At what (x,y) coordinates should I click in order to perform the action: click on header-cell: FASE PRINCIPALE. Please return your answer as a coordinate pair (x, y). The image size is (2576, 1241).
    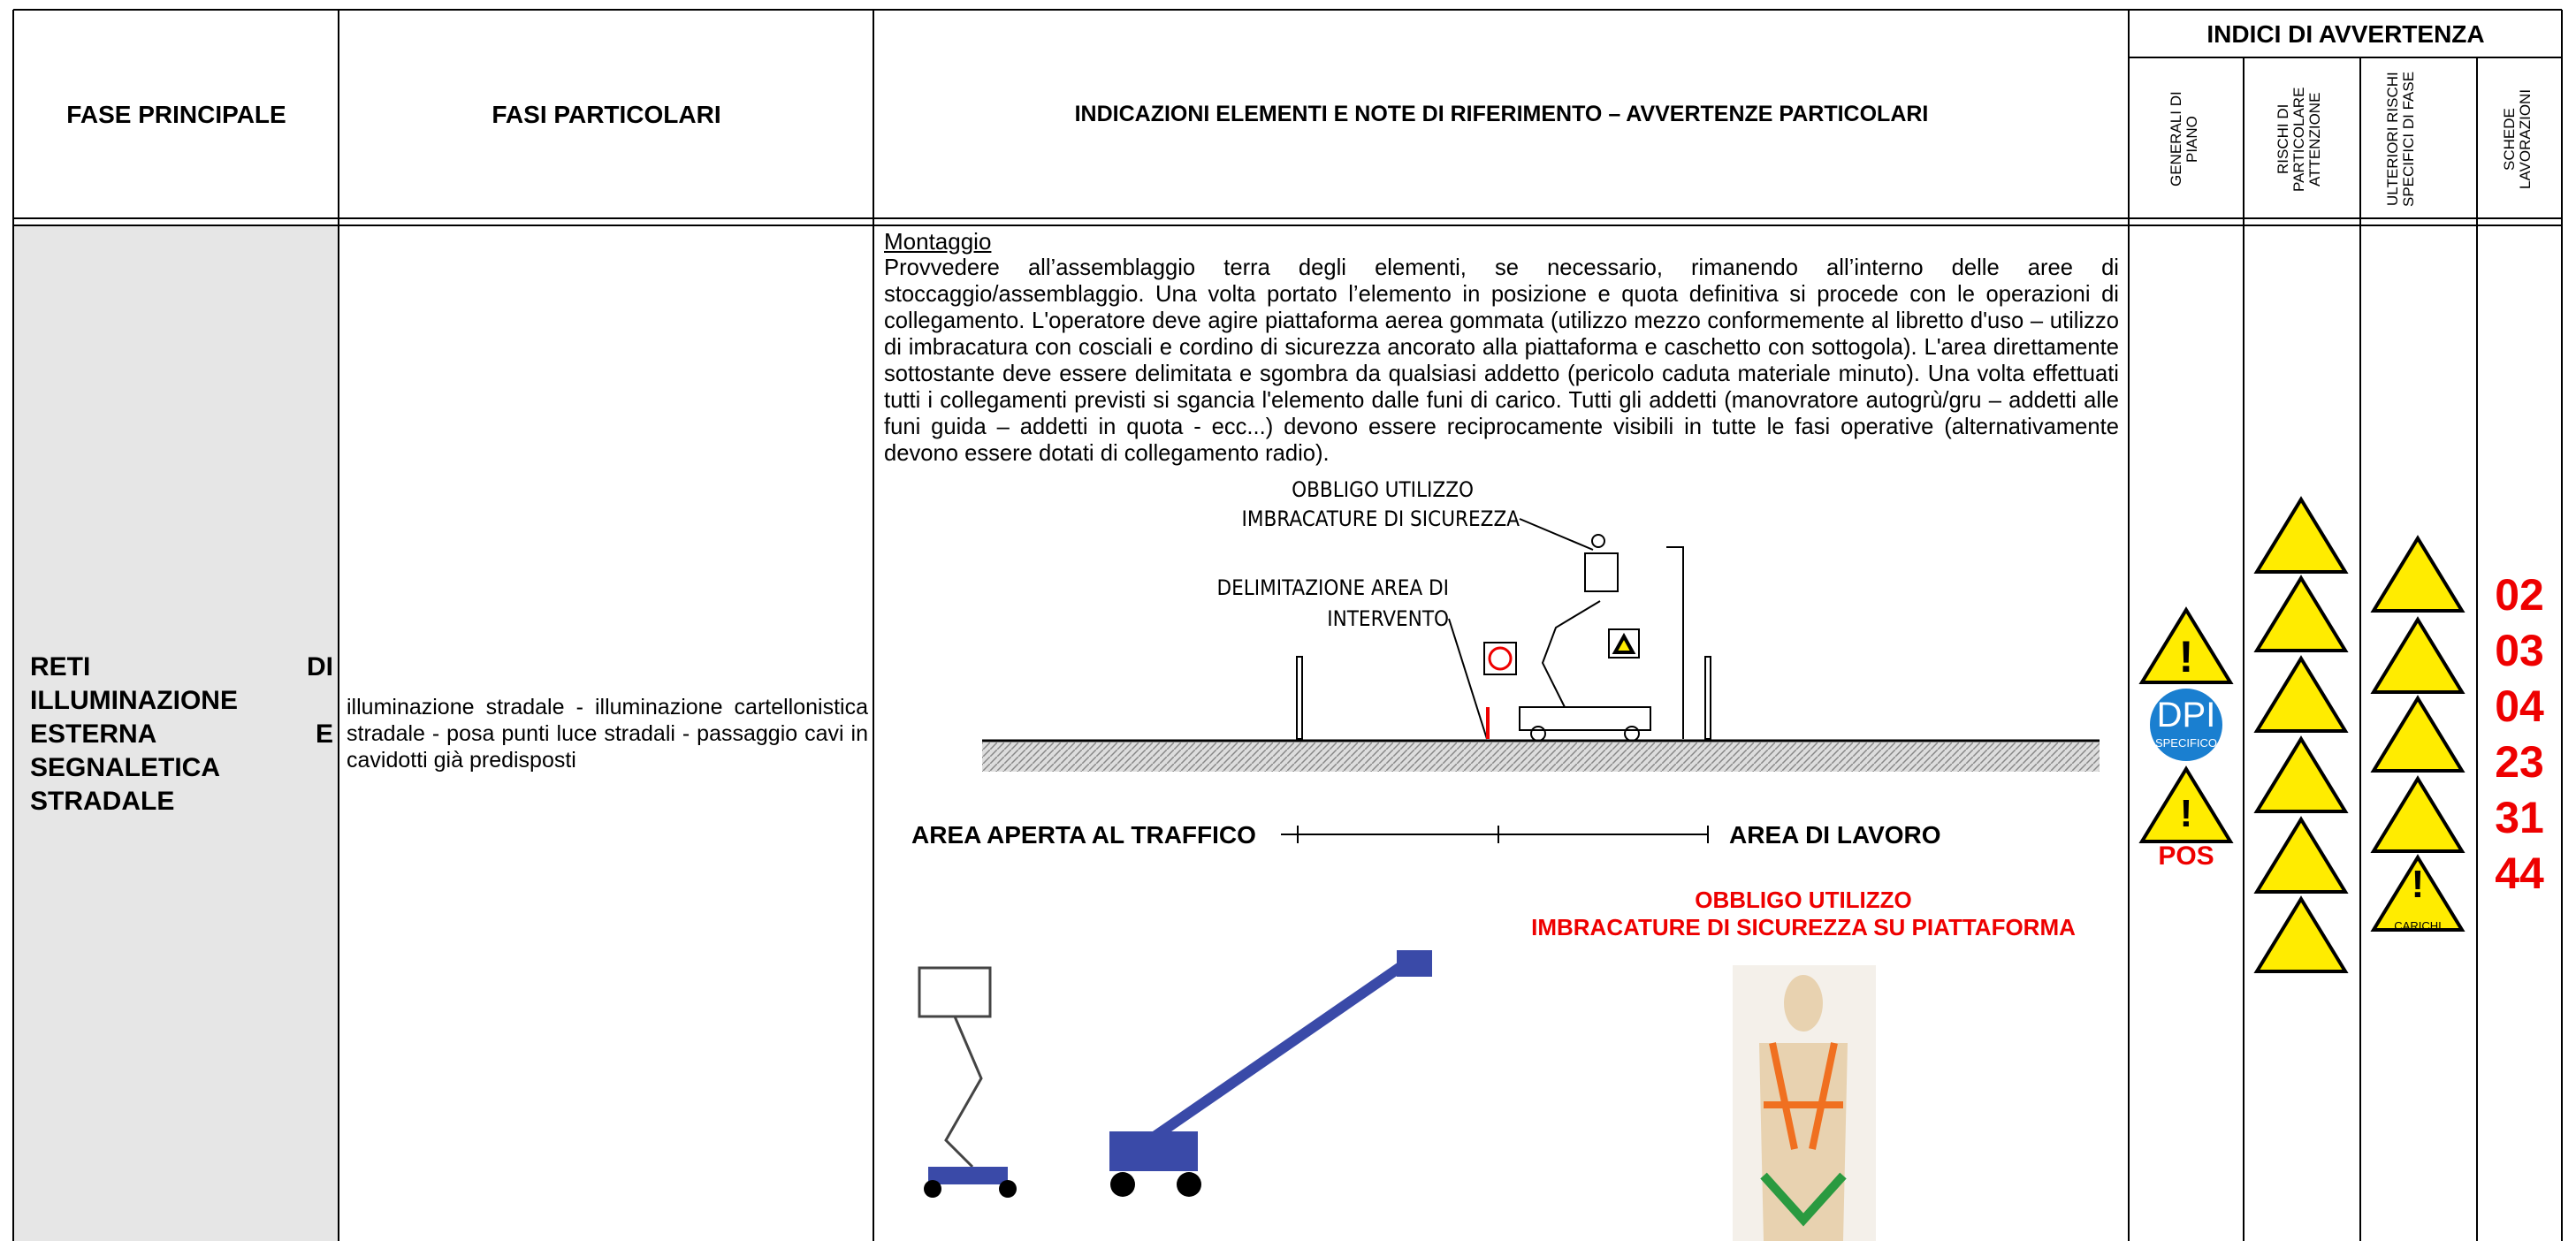
    Looking at the image, I should click on (176, 114).